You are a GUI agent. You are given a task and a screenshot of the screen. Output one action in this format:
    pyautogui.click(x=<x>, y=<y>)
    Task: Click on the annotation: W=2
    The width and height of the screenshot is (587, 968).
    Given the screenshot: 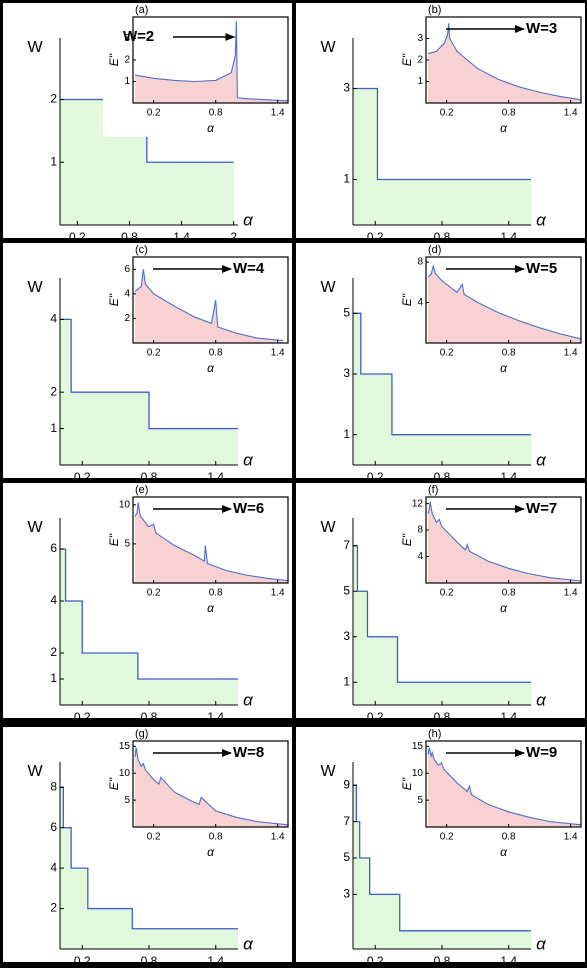 What is the action you would take?
    pyautogui.click(x=138, y=36)
    